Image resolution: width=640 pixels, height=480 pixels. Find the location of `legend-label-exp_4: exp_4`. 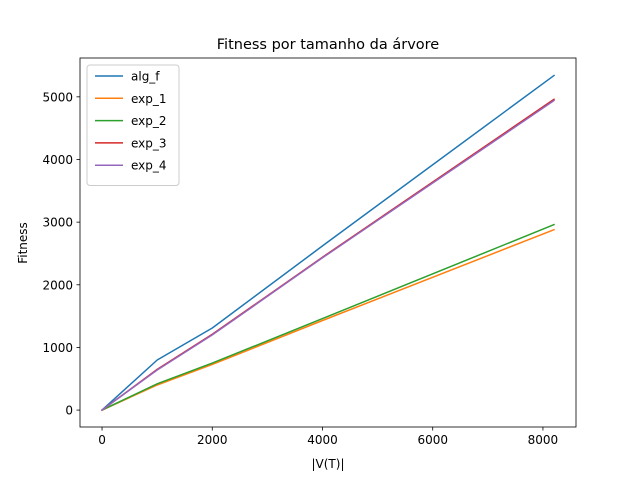

legend-label-exp_4: exp_4 is located at coordinates (149, 166).